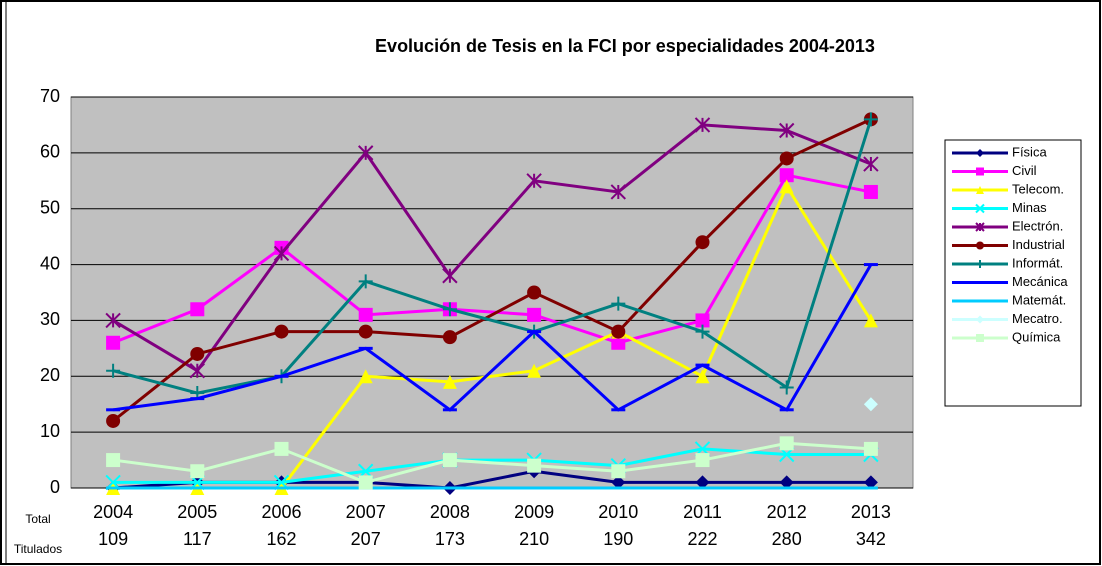 This screenshot has width=1102, height=566. I want to click on total-label: 210, so click(534, 539).